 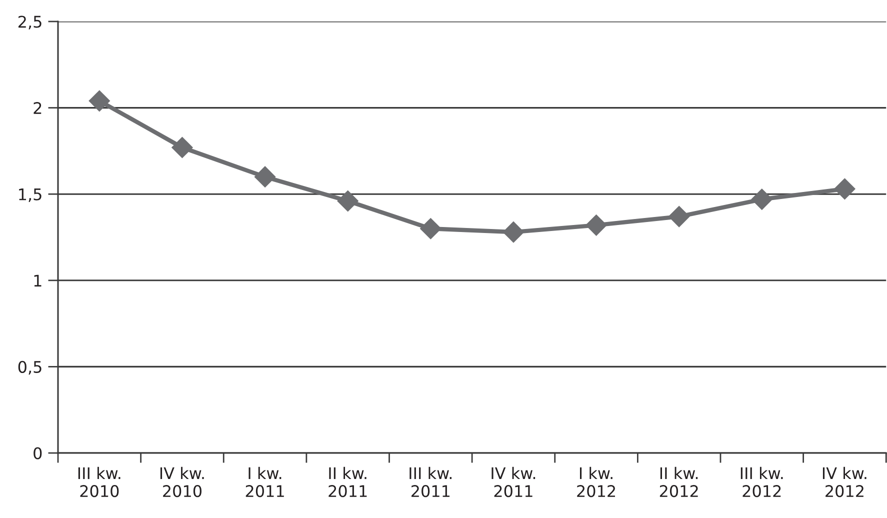 I want to click on y-tick-label: 0,5, so click(x=30, y=367).